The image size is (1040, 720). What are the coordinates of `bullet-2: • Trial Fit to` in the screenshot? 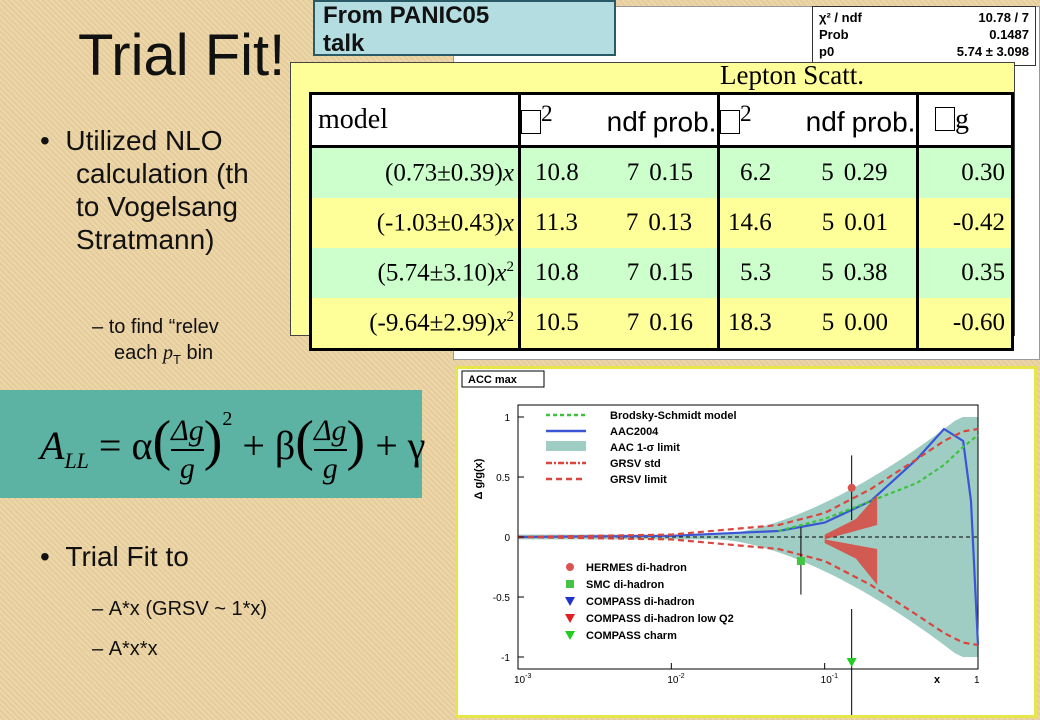 It's located at (114, 556).